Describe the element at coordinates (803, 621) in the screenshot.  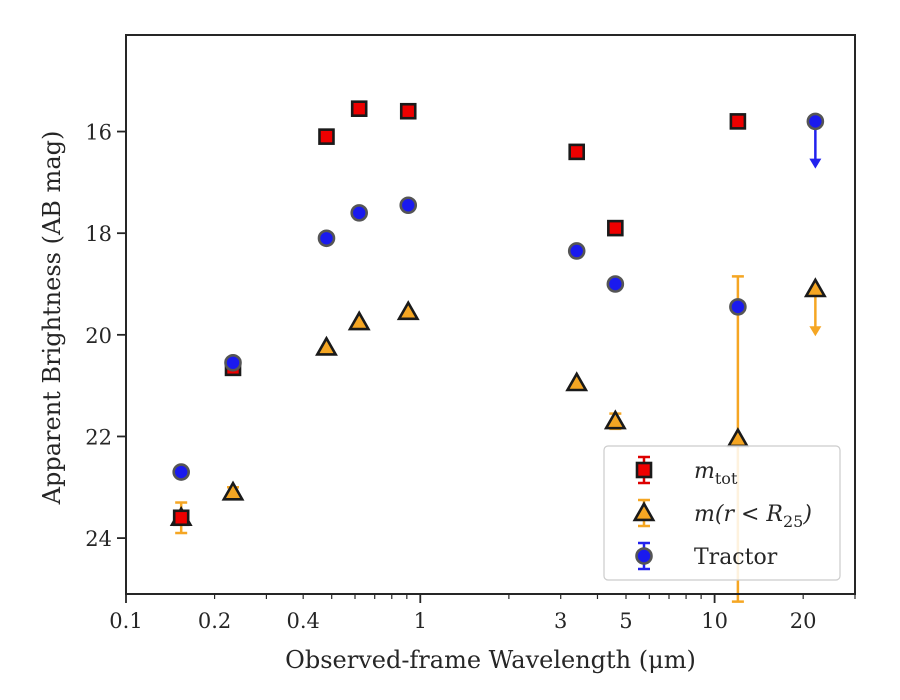
I see `x-tick-label: 20` at that location.